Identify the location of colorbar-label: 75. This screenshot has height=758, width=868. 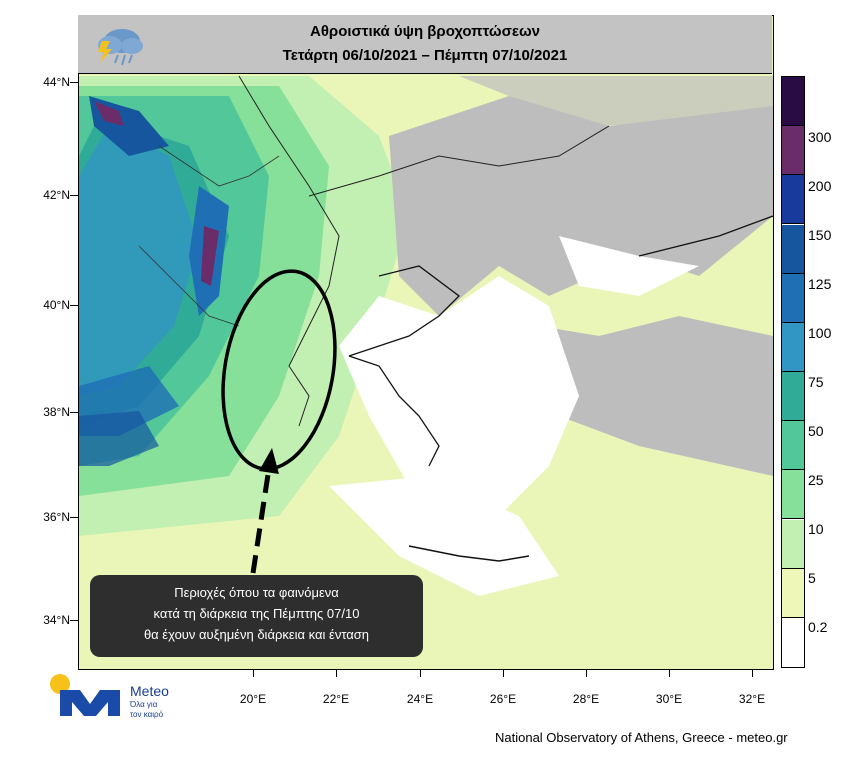
(816, 382).